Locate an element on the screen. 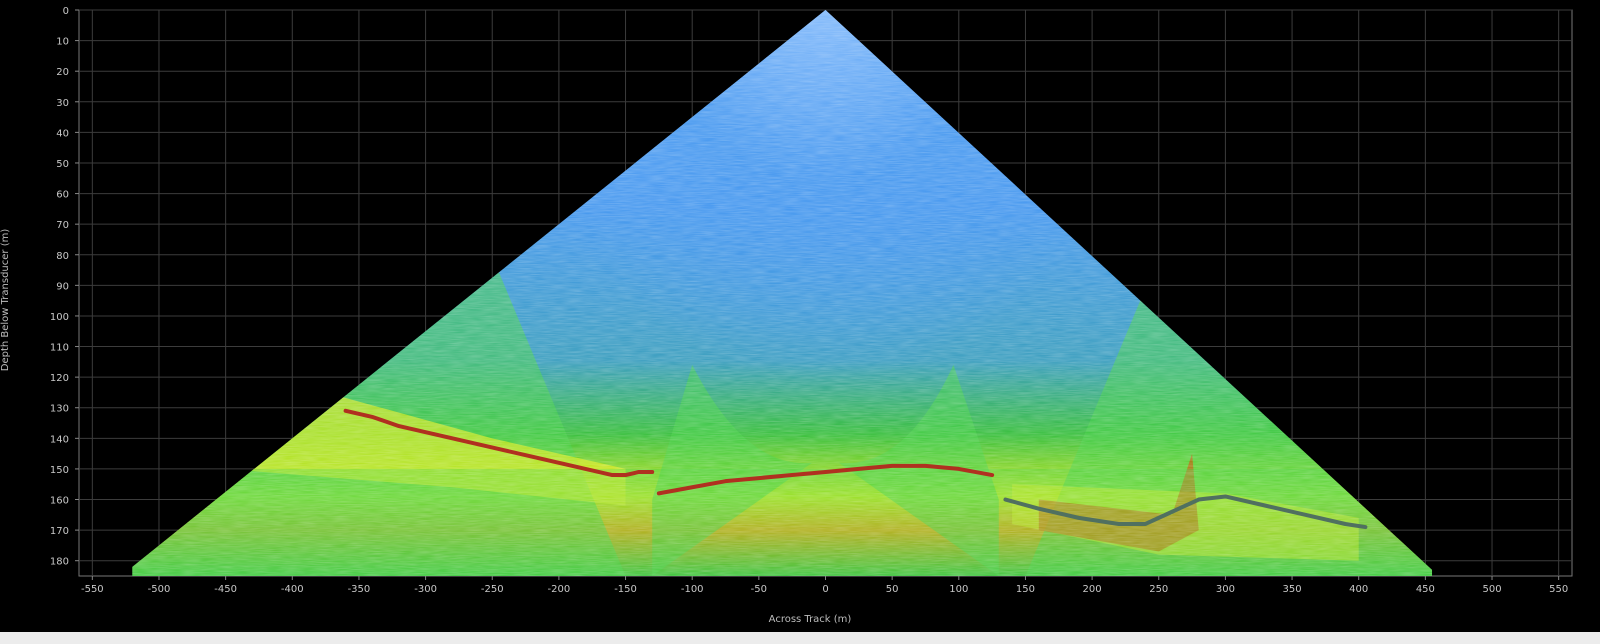 The width and height of the screenshot is (1600, 644). x-tick-label: -400 is located at coordinates (292, 589).